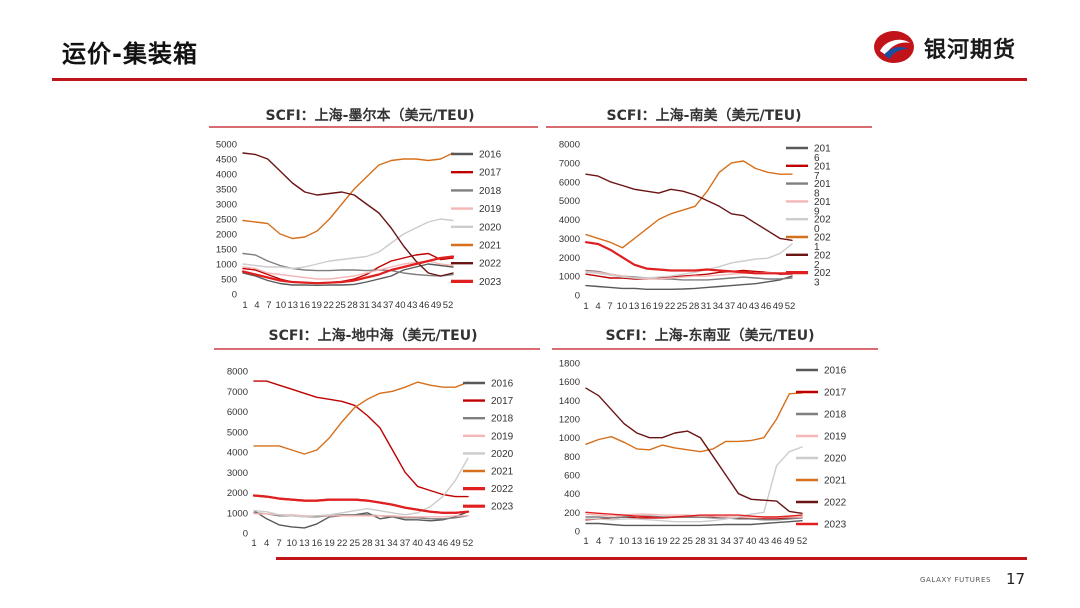 The width and height of the screenshot is (1080, 608). I want to click on series-line-2017, so click(689, 274).